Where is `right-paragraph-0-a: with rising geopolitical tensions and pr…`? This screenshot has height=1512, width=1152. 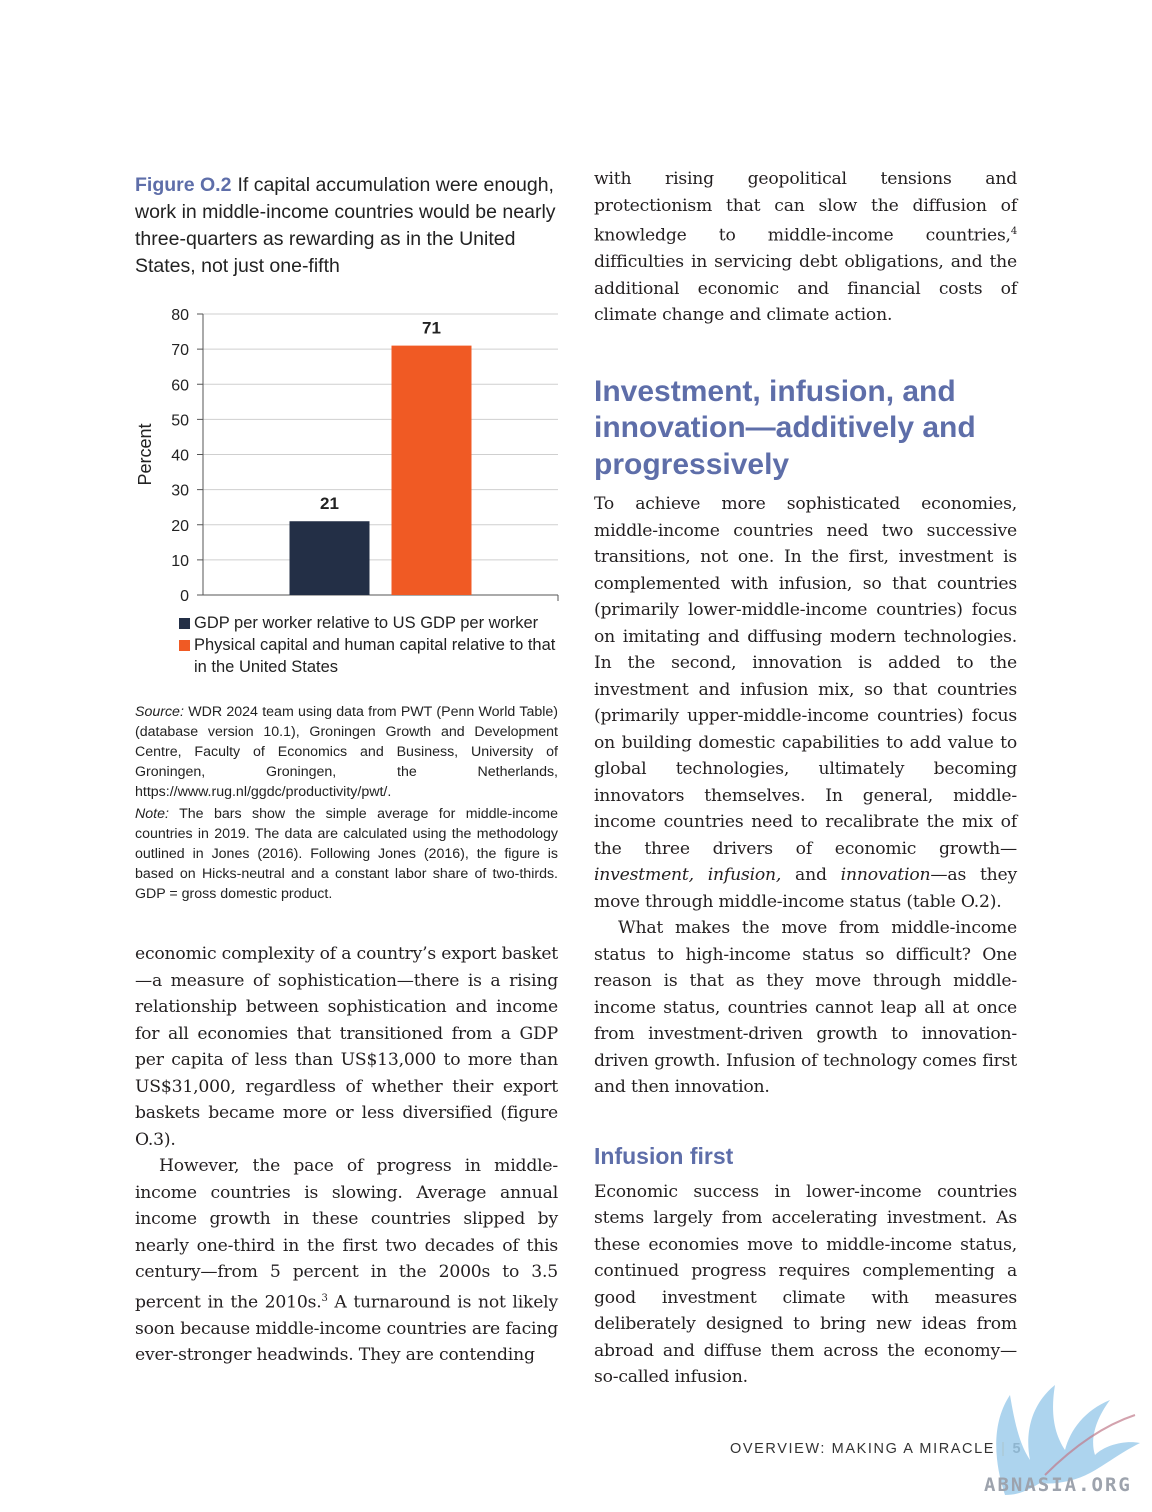 right-paragraph-0-a: with rising geopolitical tensions and pr… is located at coordinates (805, 207).